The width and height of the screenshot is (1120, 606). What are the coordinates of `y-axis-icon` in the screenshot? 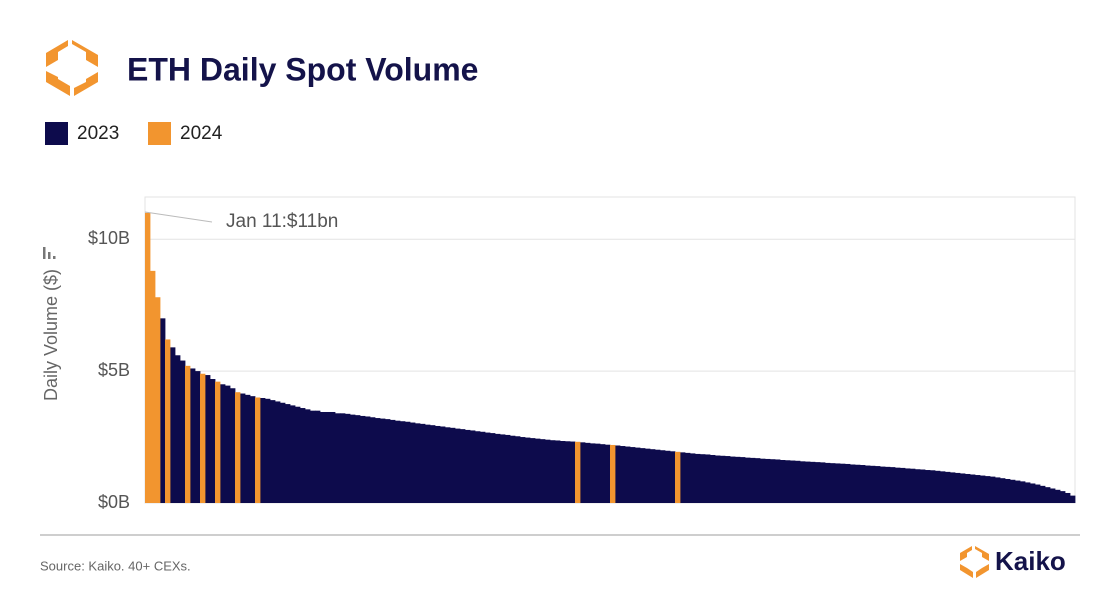 It's located at (49, 253).